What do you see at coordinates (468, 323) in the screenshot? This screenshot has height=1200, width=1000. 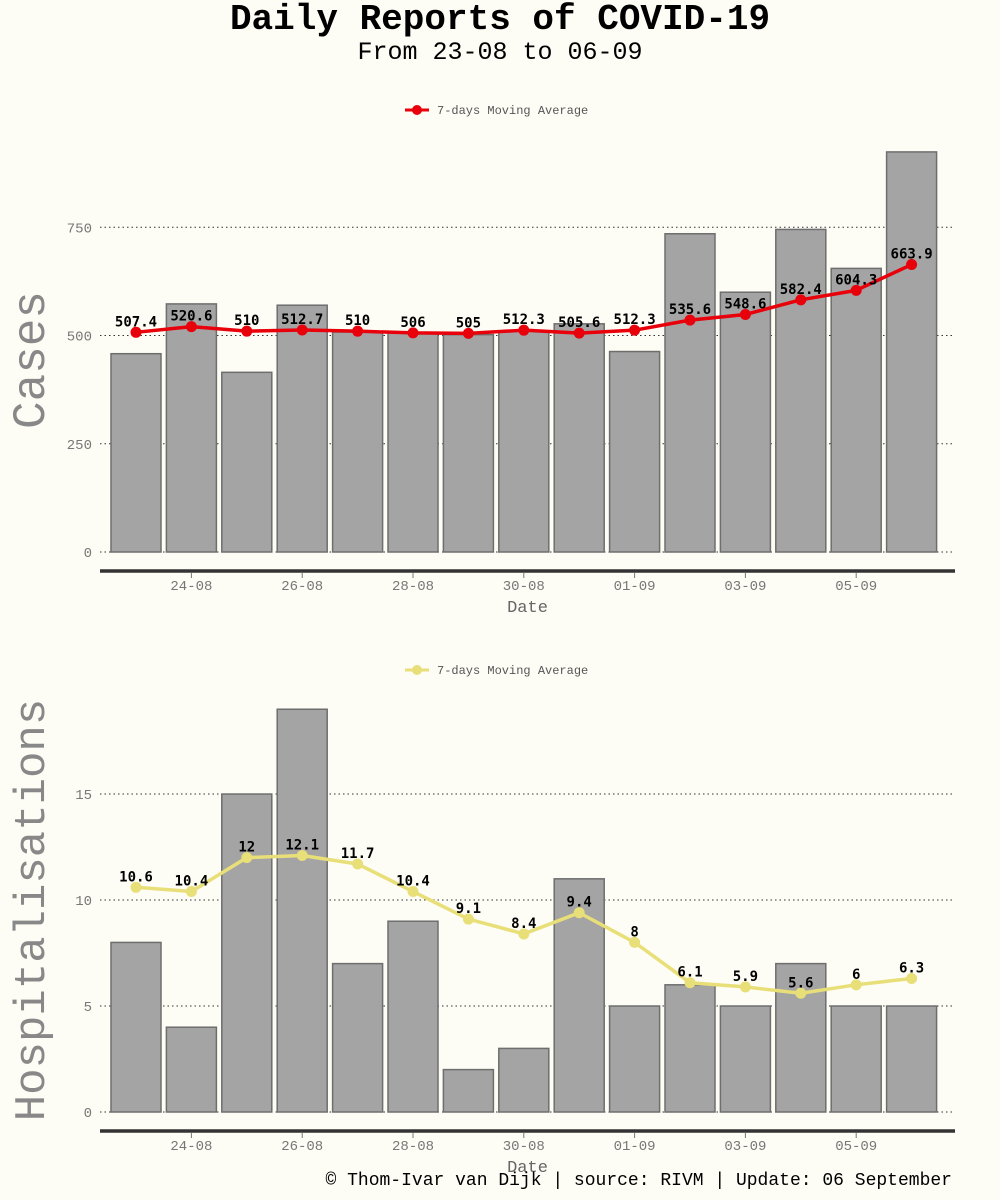 I see `moving-average-data-label: 505` at bounding box center [468, 323].